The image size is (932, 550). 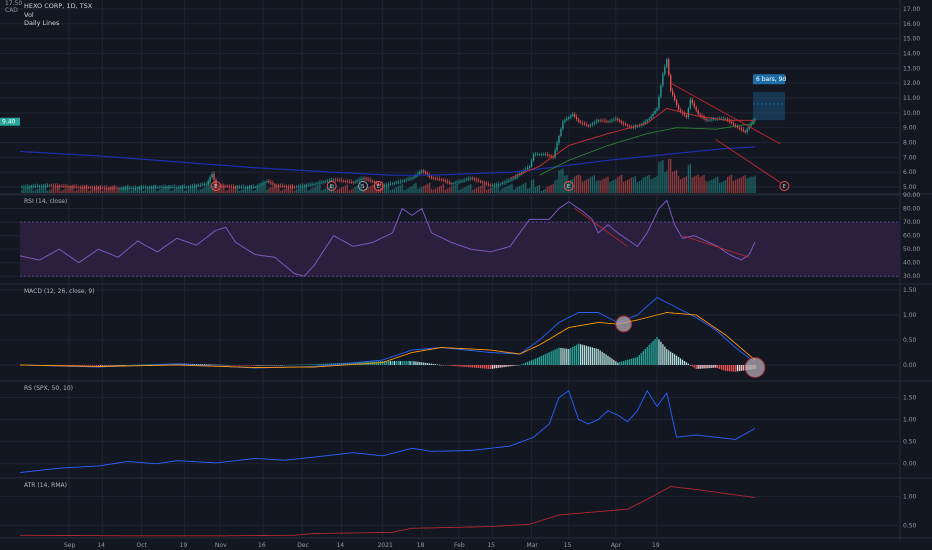 What do you see at coordinates (29, 15) in the screenshot?
I see `volume-legend: Vol` at bounding box center [29, 15].